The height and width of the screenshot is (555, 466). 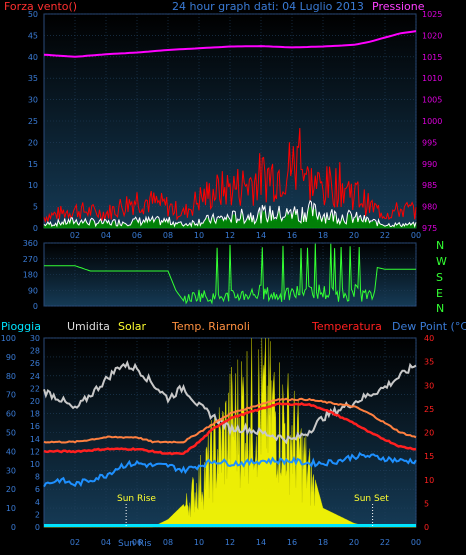 I want to click on temperature-tick-label: 10, so click(x=429, y=480).